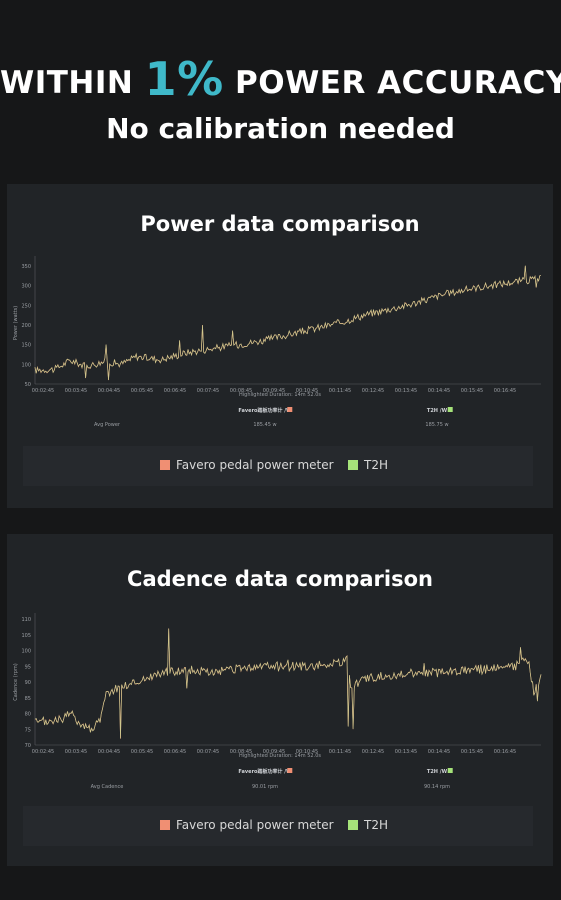 This screenshot has width=561, height=900. What do you see at coordinates (28, 683) in the screenshot?
I see `y-tick-label: 90` at bounding box center [28, 683].